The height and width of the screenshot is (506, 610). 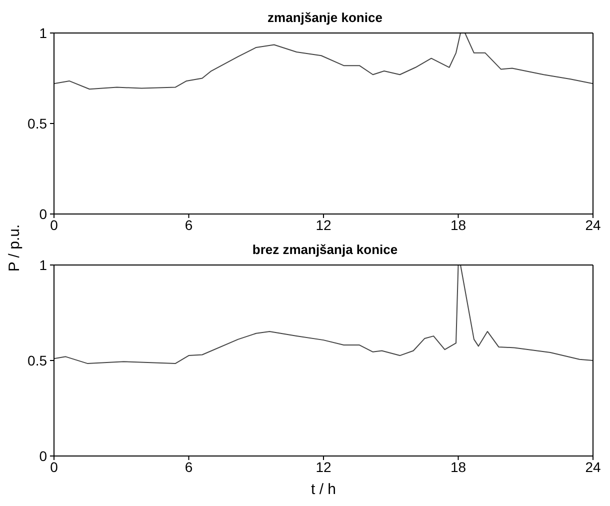 I want to click on y-axis-title: P / p.u., so click(x=14, y=248).